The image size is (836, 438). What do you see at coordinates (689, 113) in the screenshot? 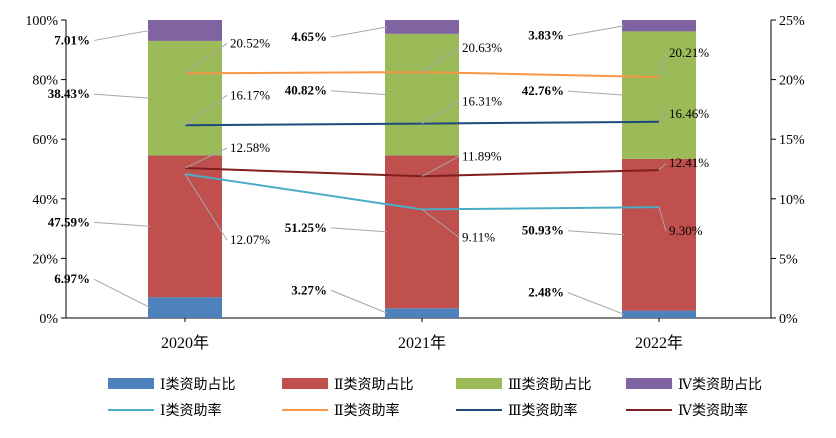
I see `rate-label: 16.46%` at bounding box center [689, 113].